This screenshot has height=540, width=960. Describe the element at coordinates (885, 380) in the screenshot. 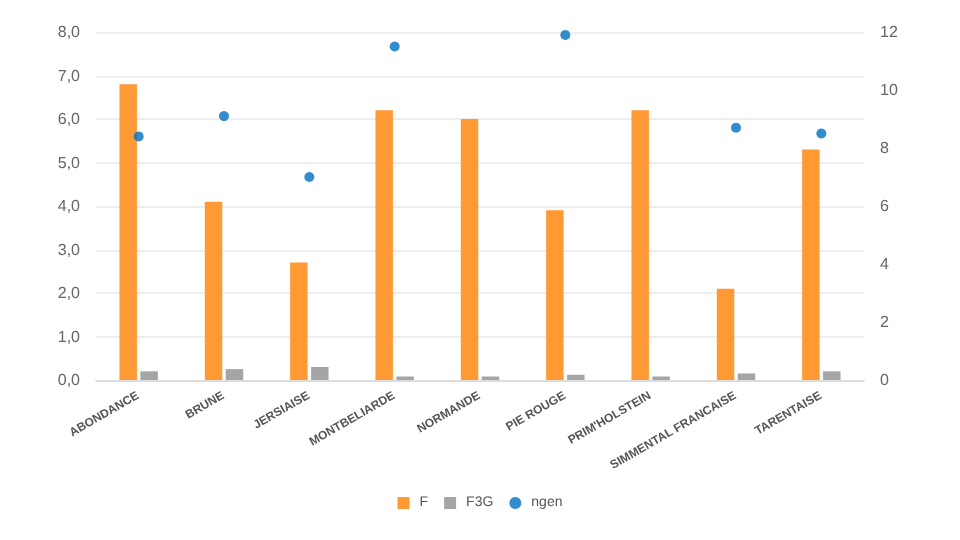

I see `y2-tick-label: 0` at that location.